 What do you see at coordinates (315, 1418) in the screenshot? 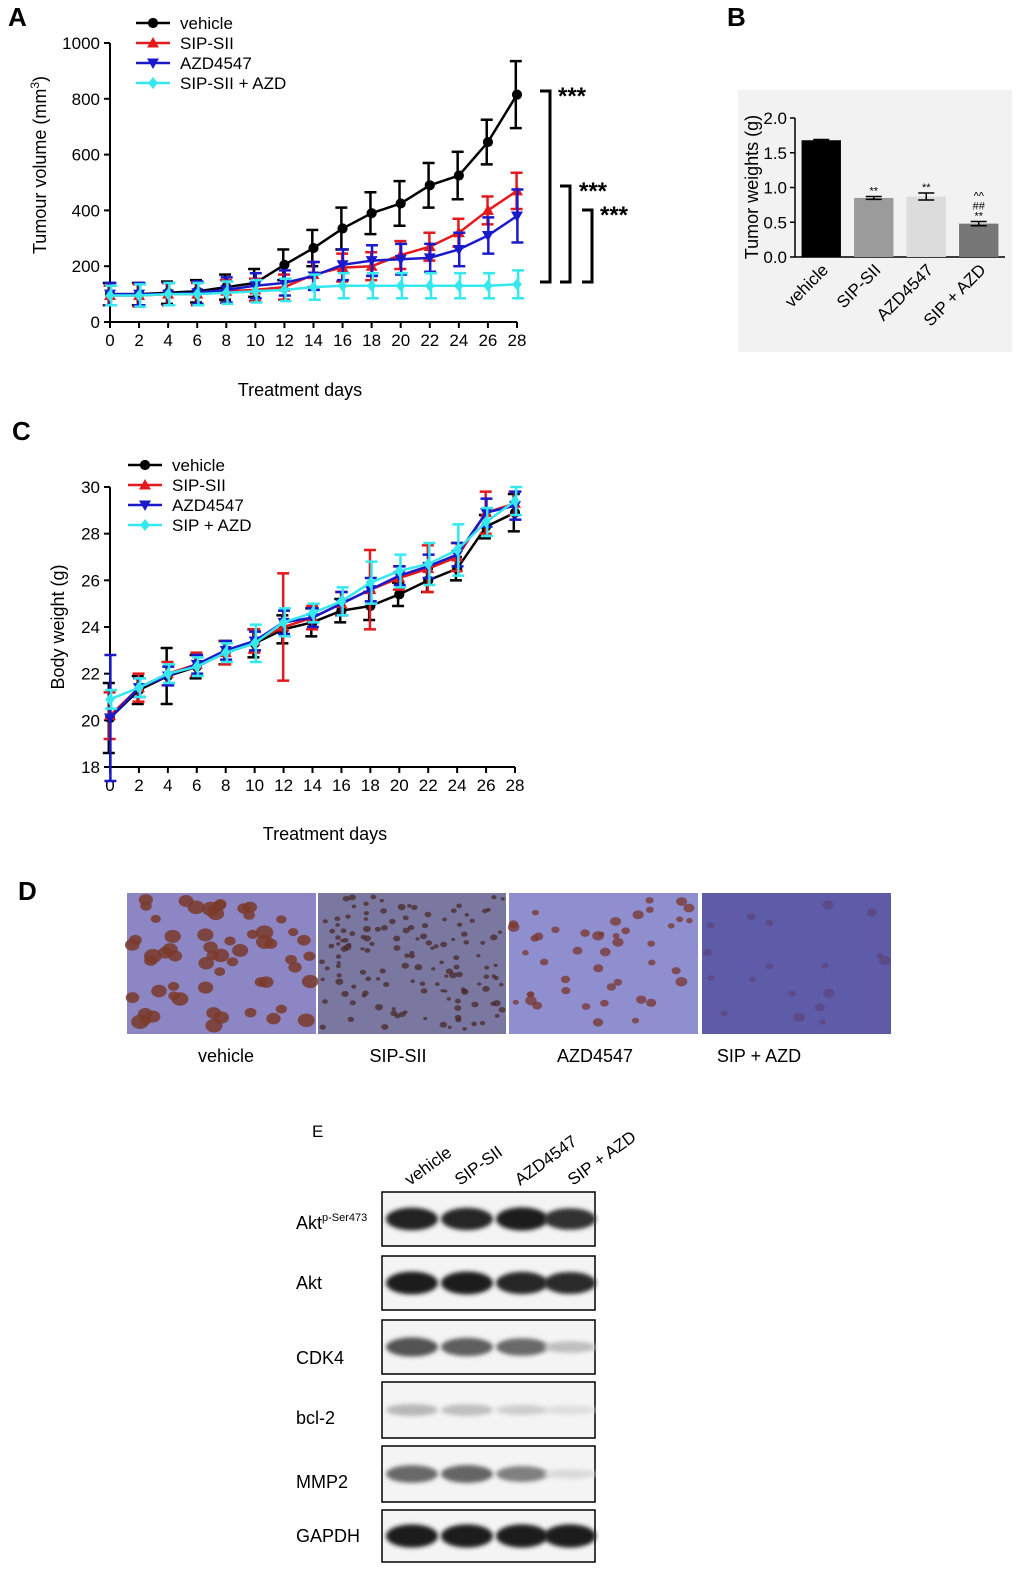
I see `wb-label-bcl2: bcl-2` at bounding box center [315, 1418].